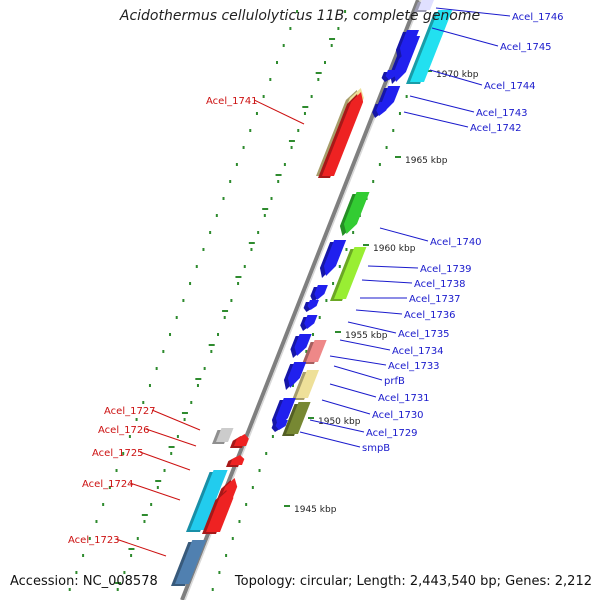  What do you see at coordinates (366, 336) in the screenshot?
I see `kbp-label: 1955 kbp` at bounding box center [366, 336].